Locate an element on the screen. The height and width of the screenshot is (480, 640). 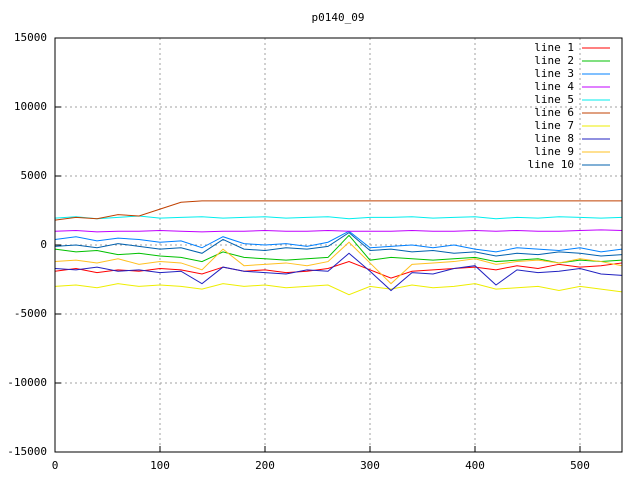
y-tick-label: -5000 is located at coordinates (30, 313).